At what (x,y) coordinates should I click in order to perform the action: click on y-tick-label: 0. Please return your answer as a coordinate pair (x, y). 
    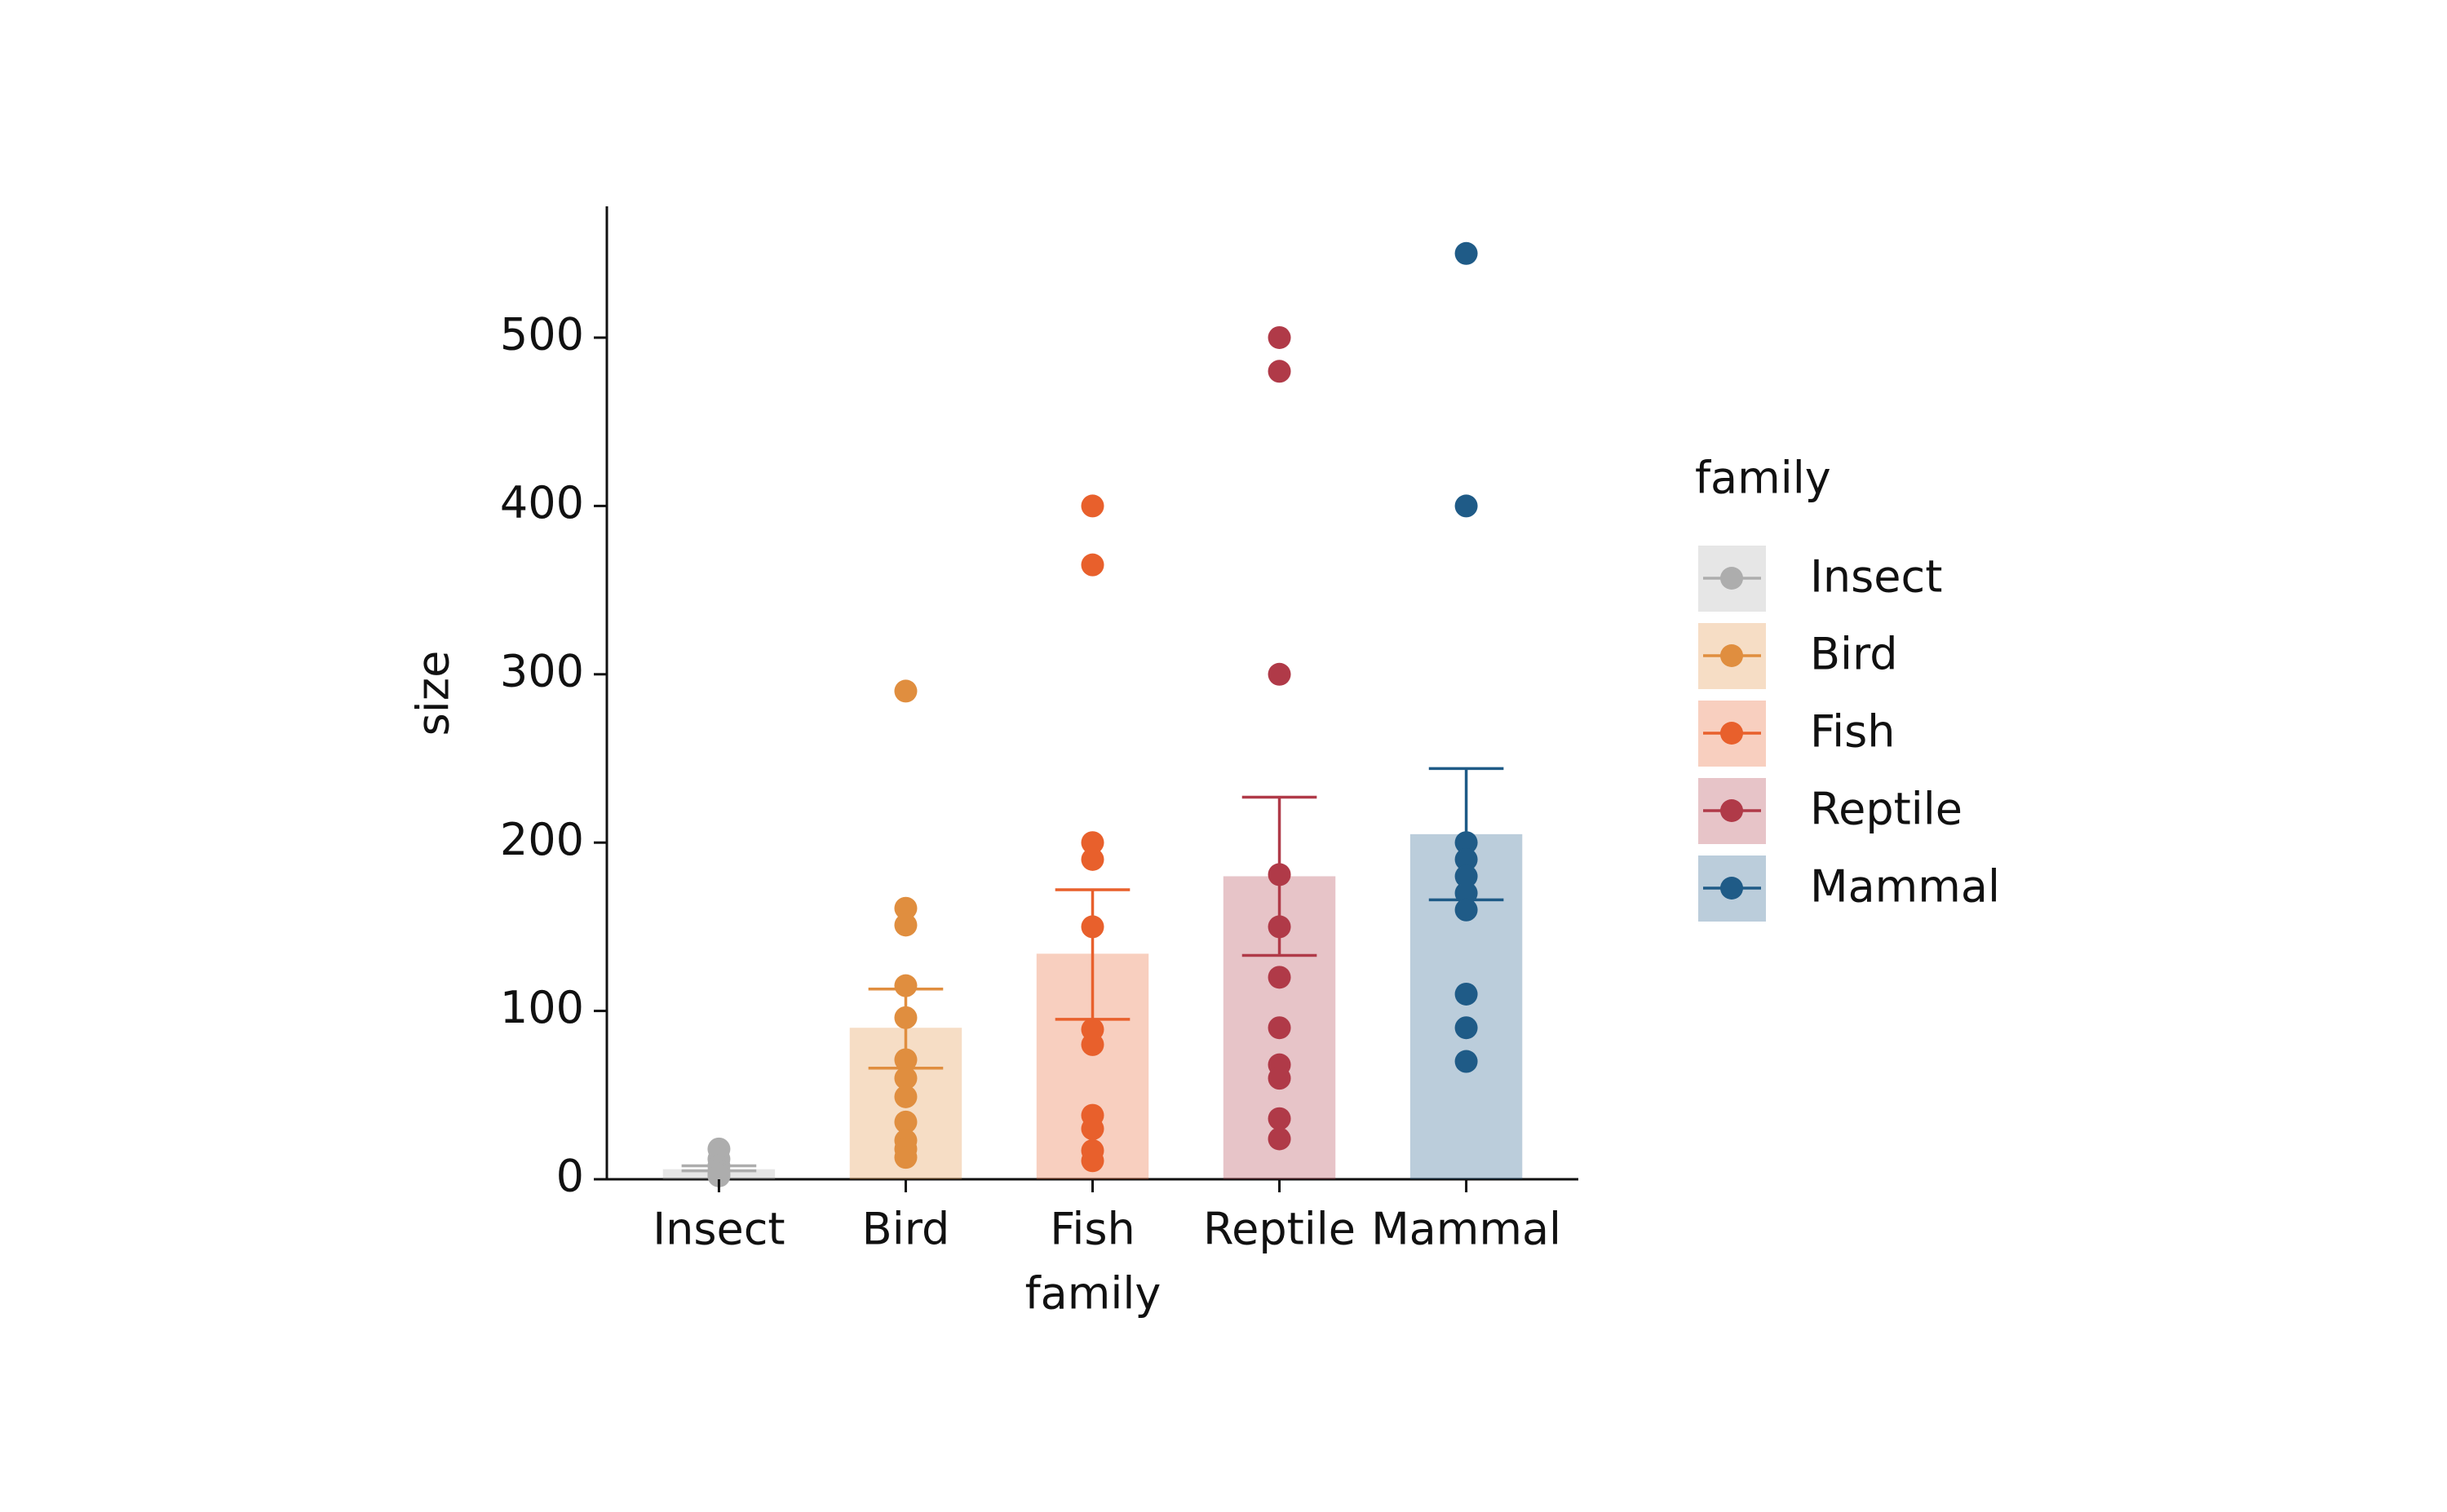
    Looking at the image, I should click on (570, 1176).